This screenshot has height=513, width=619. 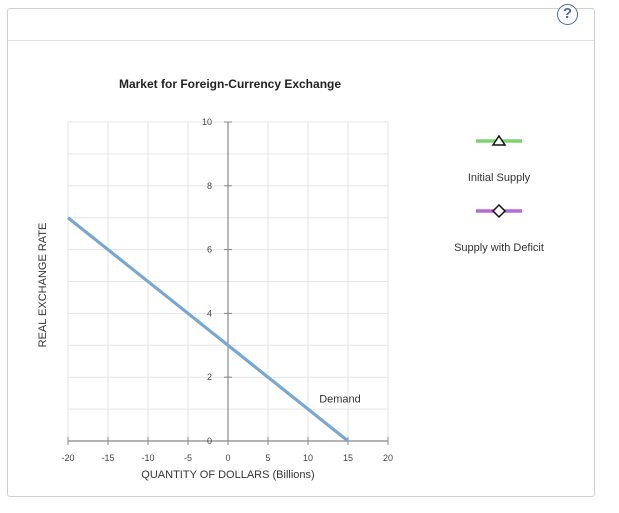 What do you see at coordinates (499, 248) in the screenshot?
I see `legend-label: Supply with Deficit` at bounding box center [499, 248].